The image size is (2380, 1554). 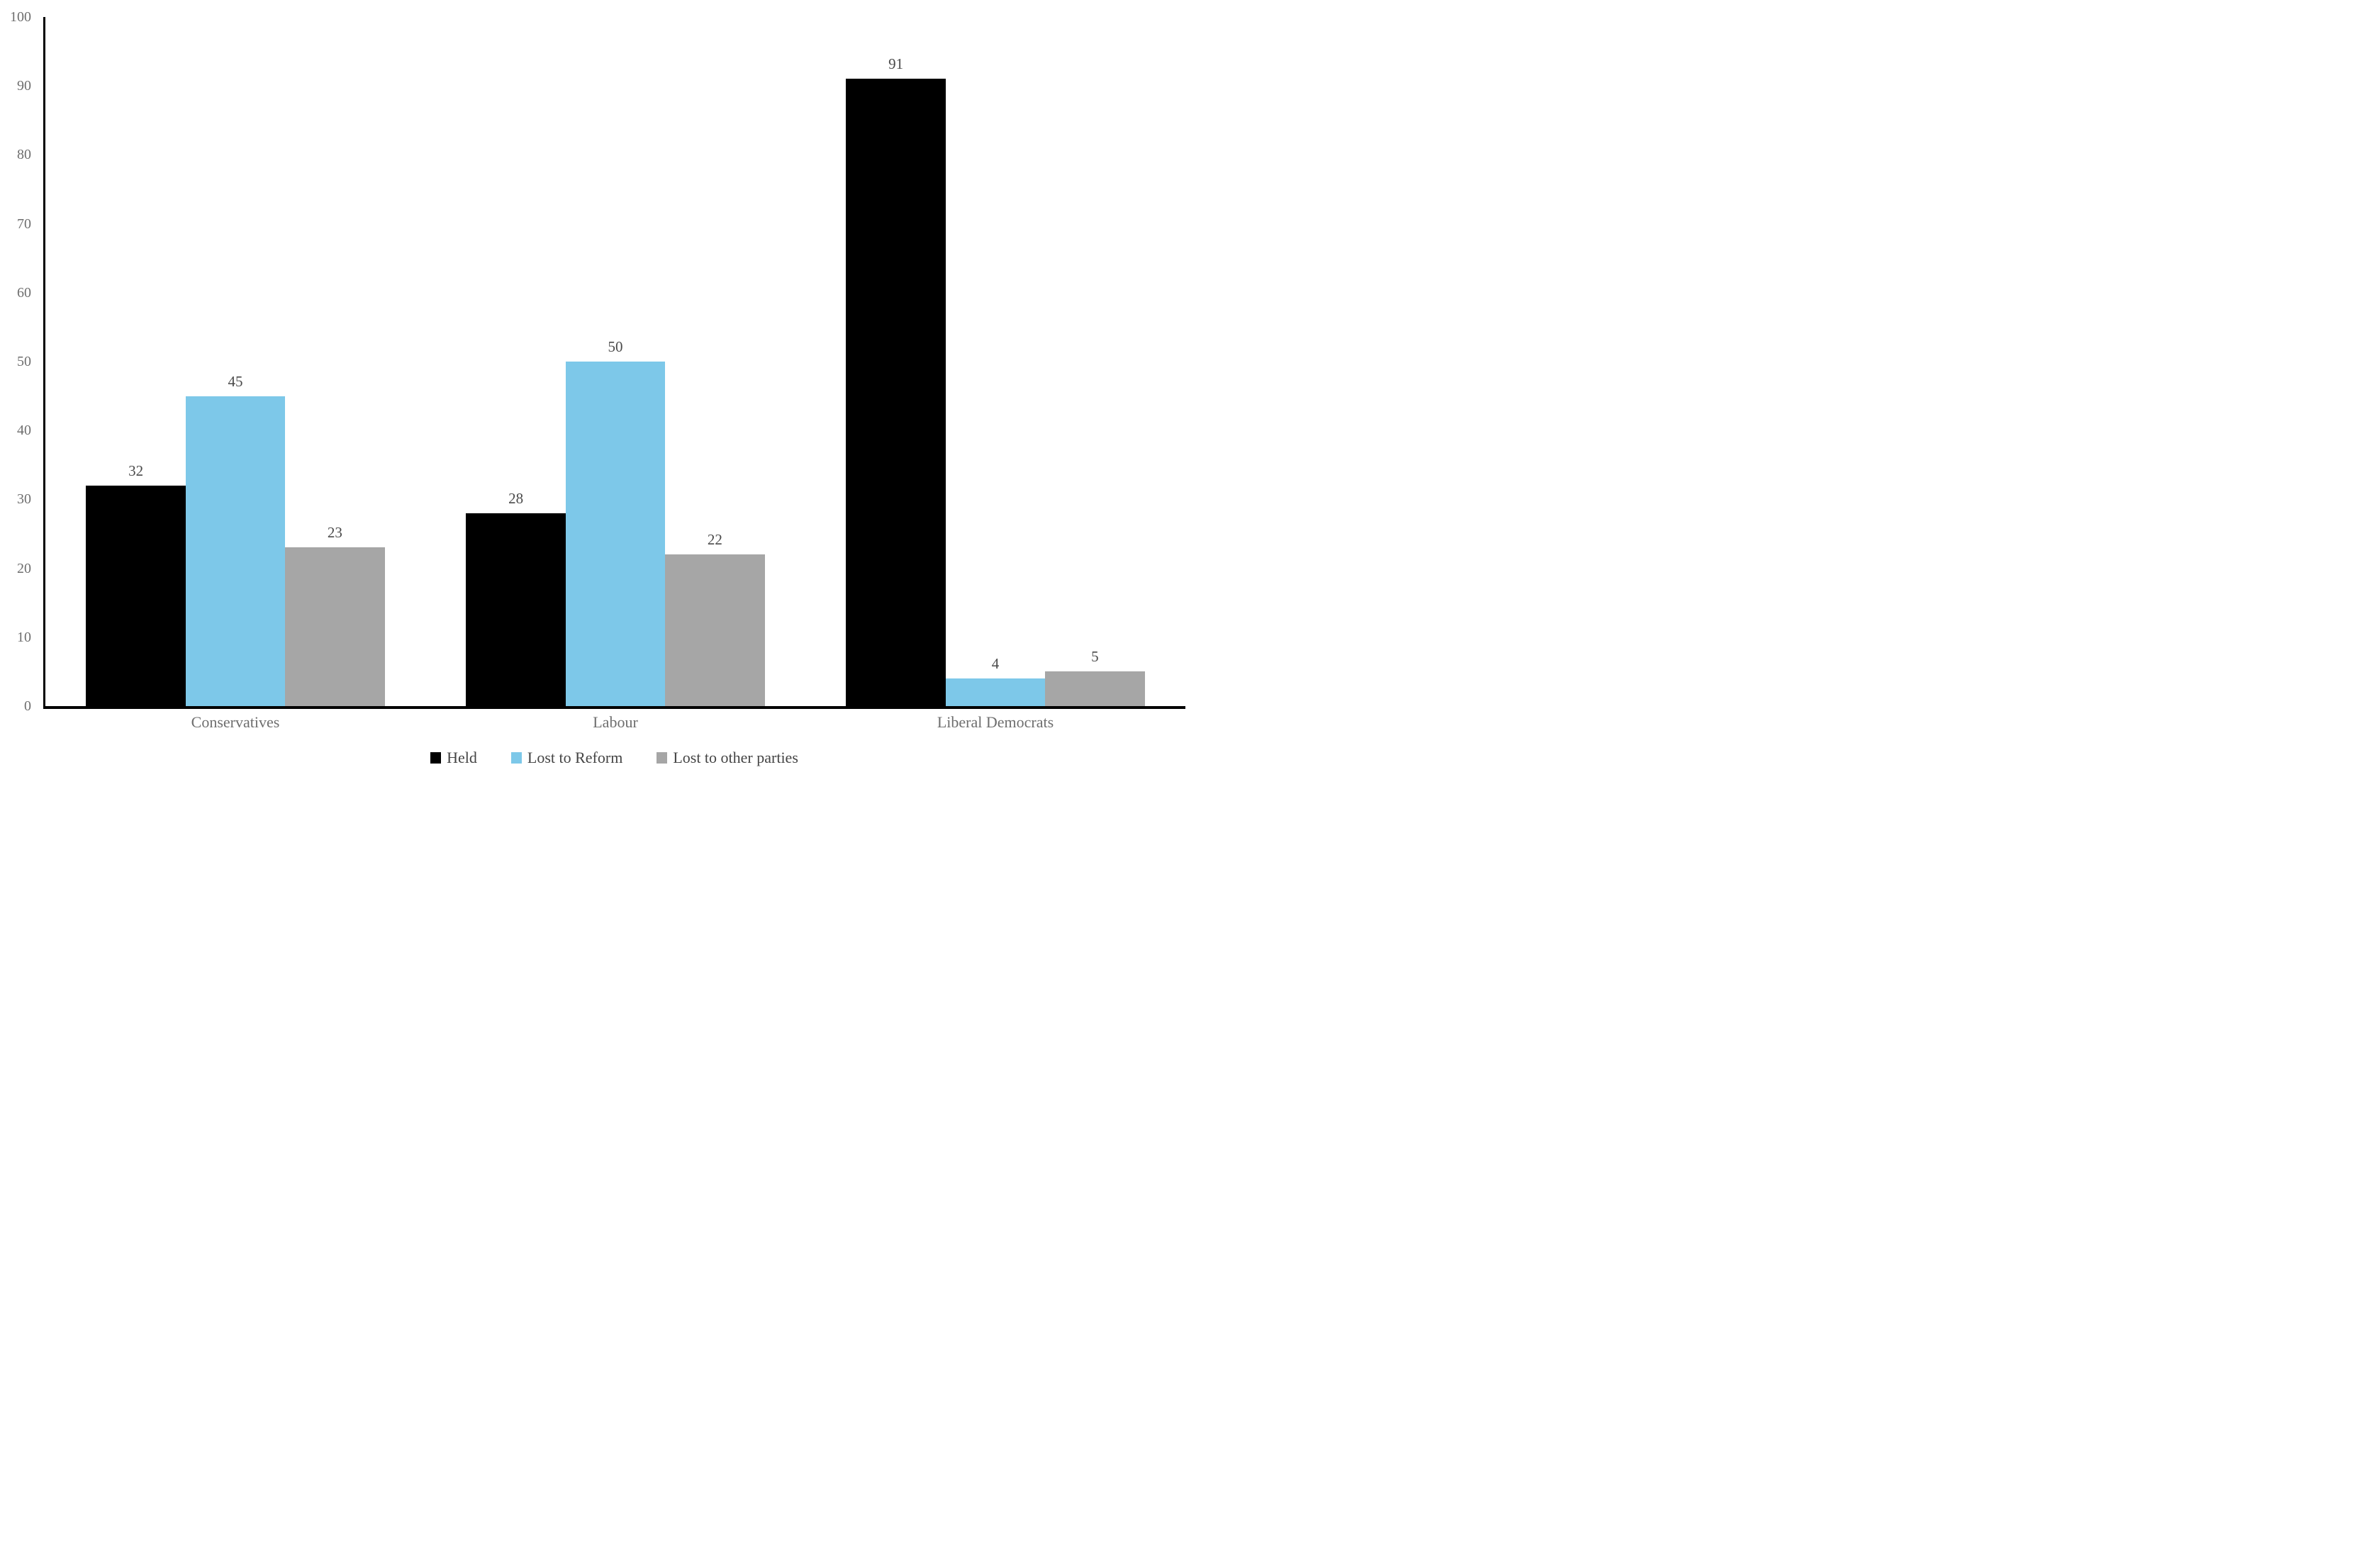 I want to click on bar-value-label: 91, so click(x=896, y=64).